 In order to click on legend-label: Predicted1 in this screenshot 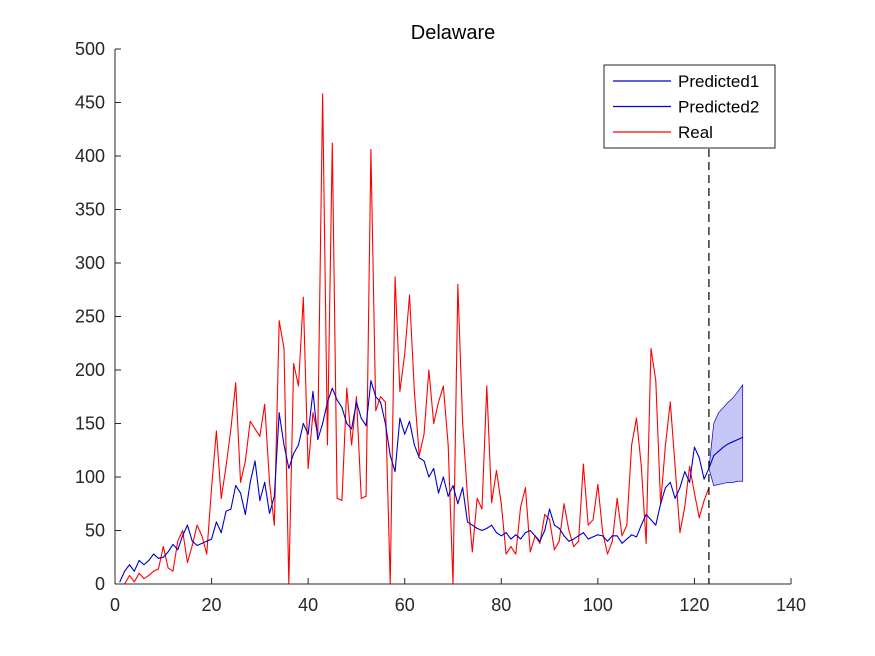, I will do `click(718, 81)`.